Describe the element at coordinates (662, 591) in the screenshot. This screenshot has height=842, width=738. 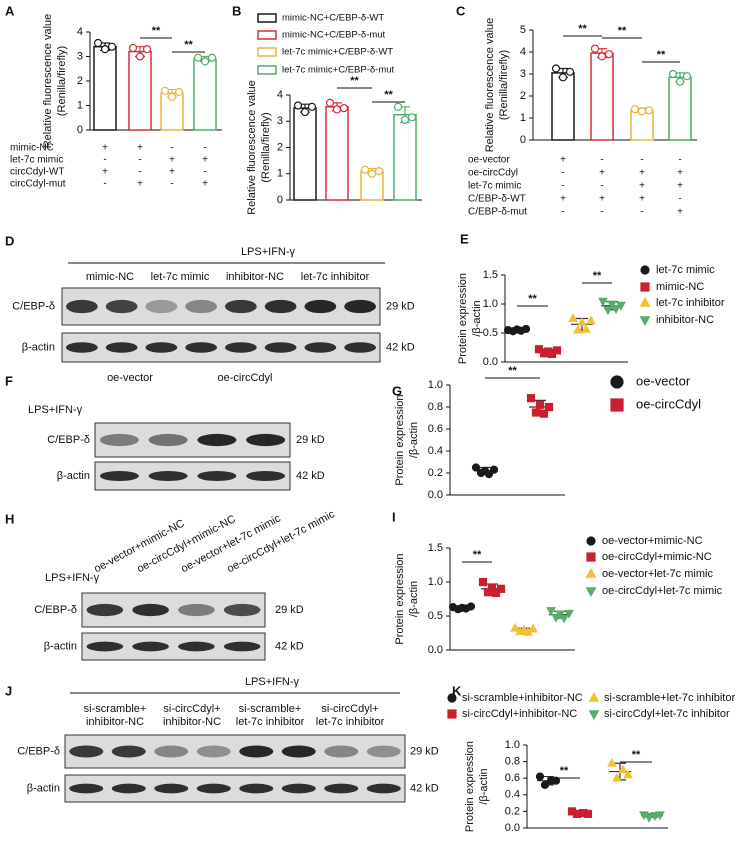
I see `legend-label: oe-circCdyl+let-7c mimic` at that location.